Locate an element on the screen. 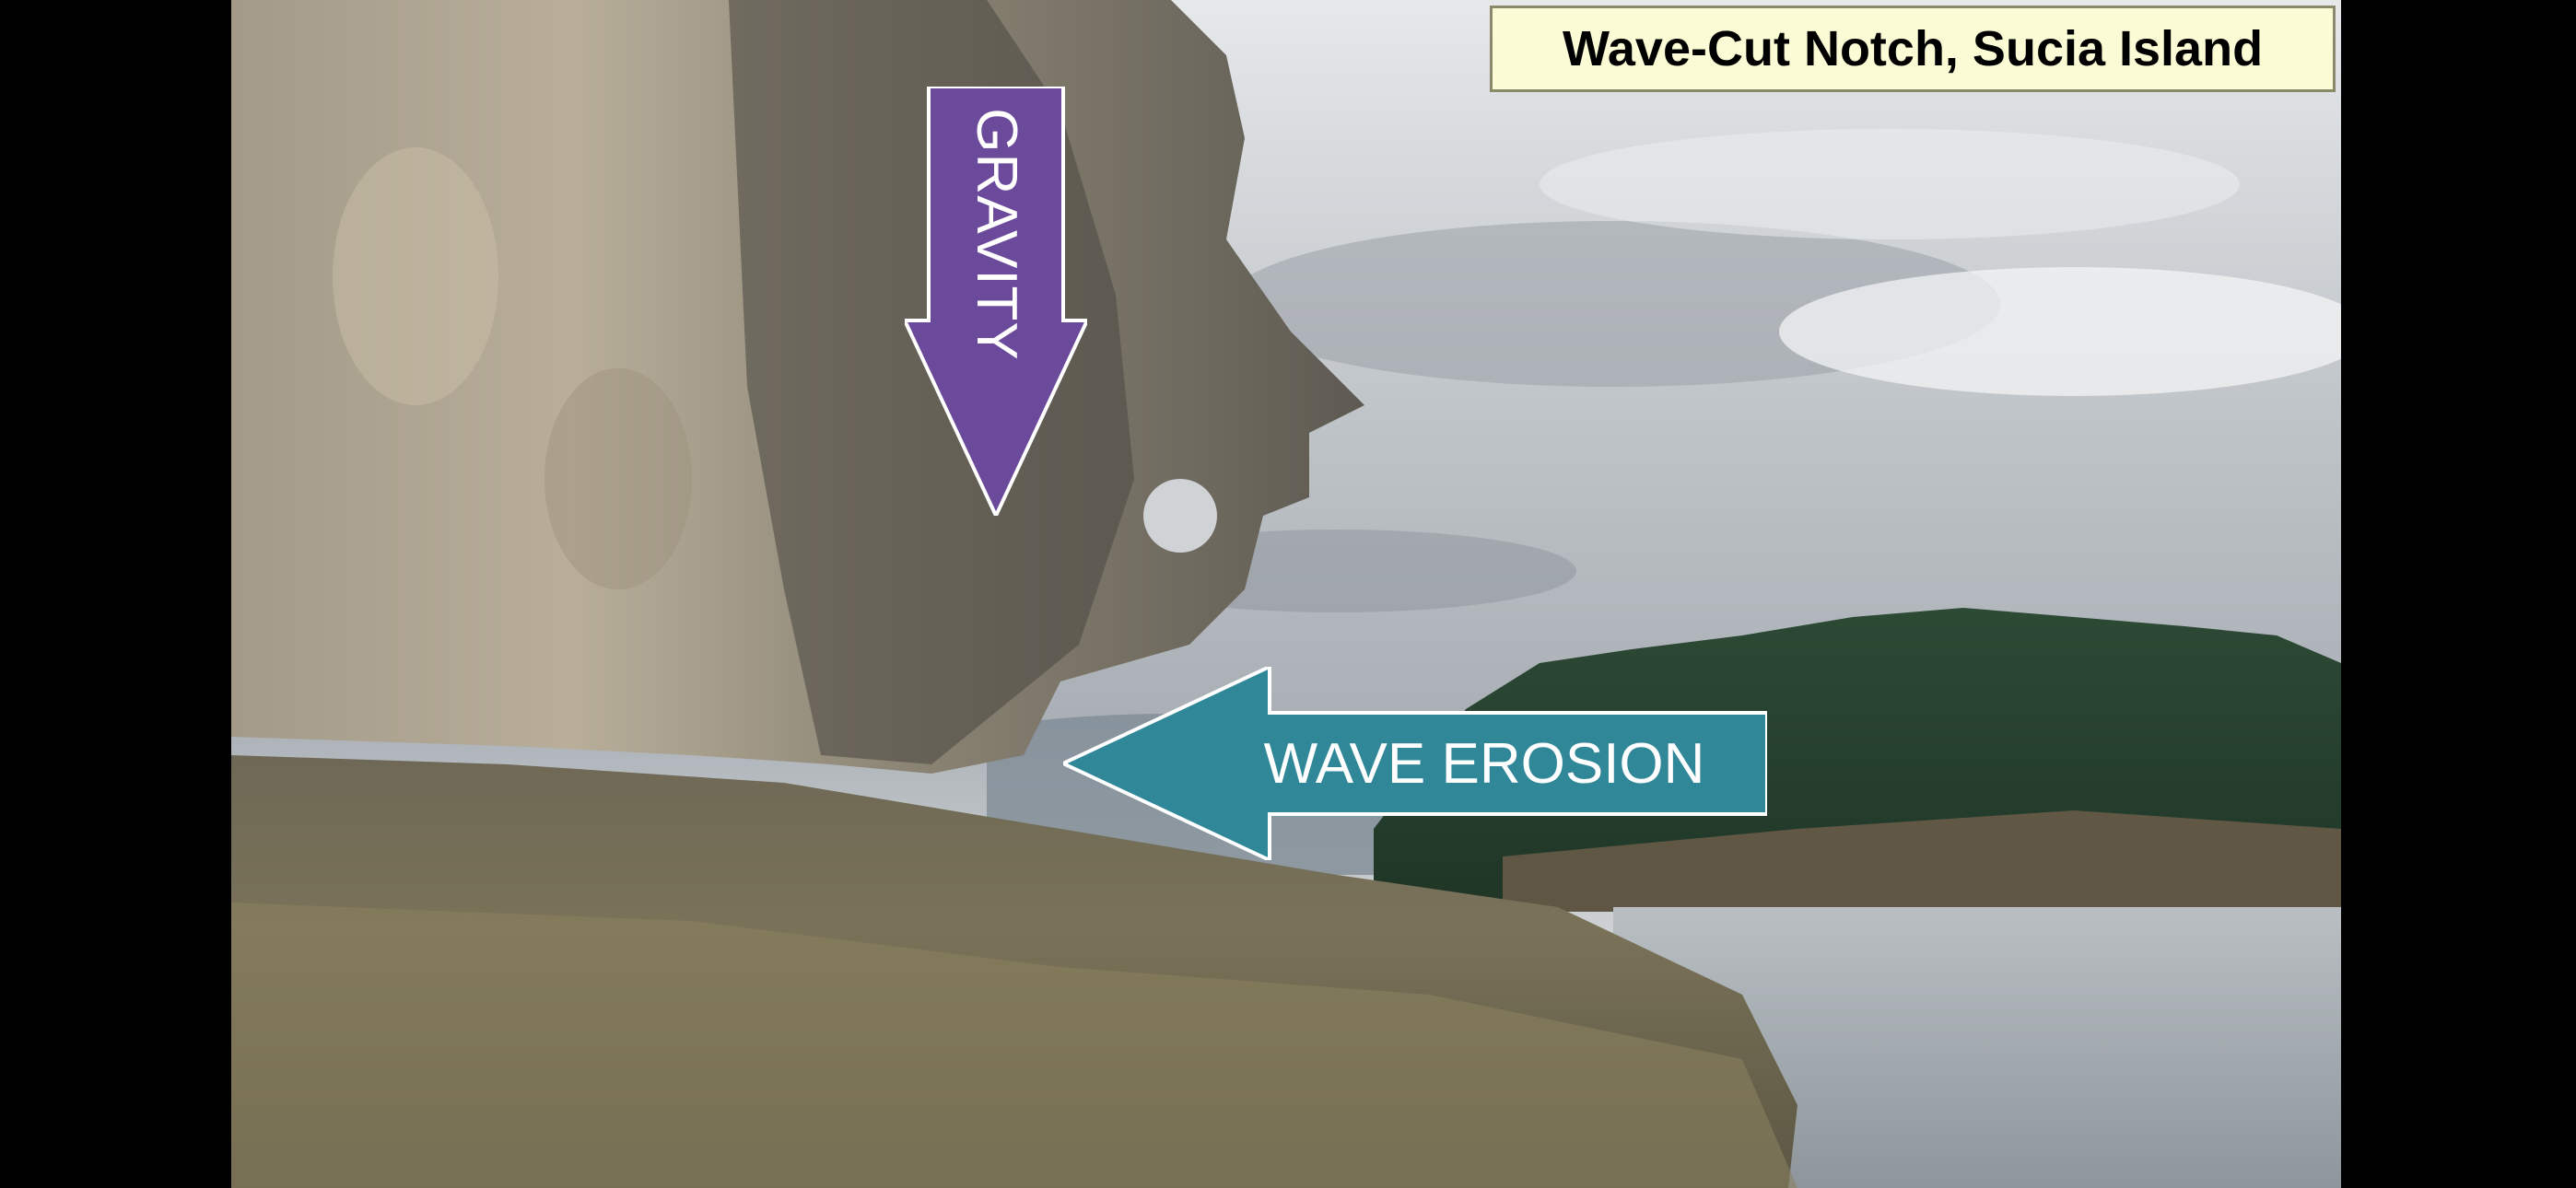  gravity-arrow-down-icon is located at coordinates (996, 301).